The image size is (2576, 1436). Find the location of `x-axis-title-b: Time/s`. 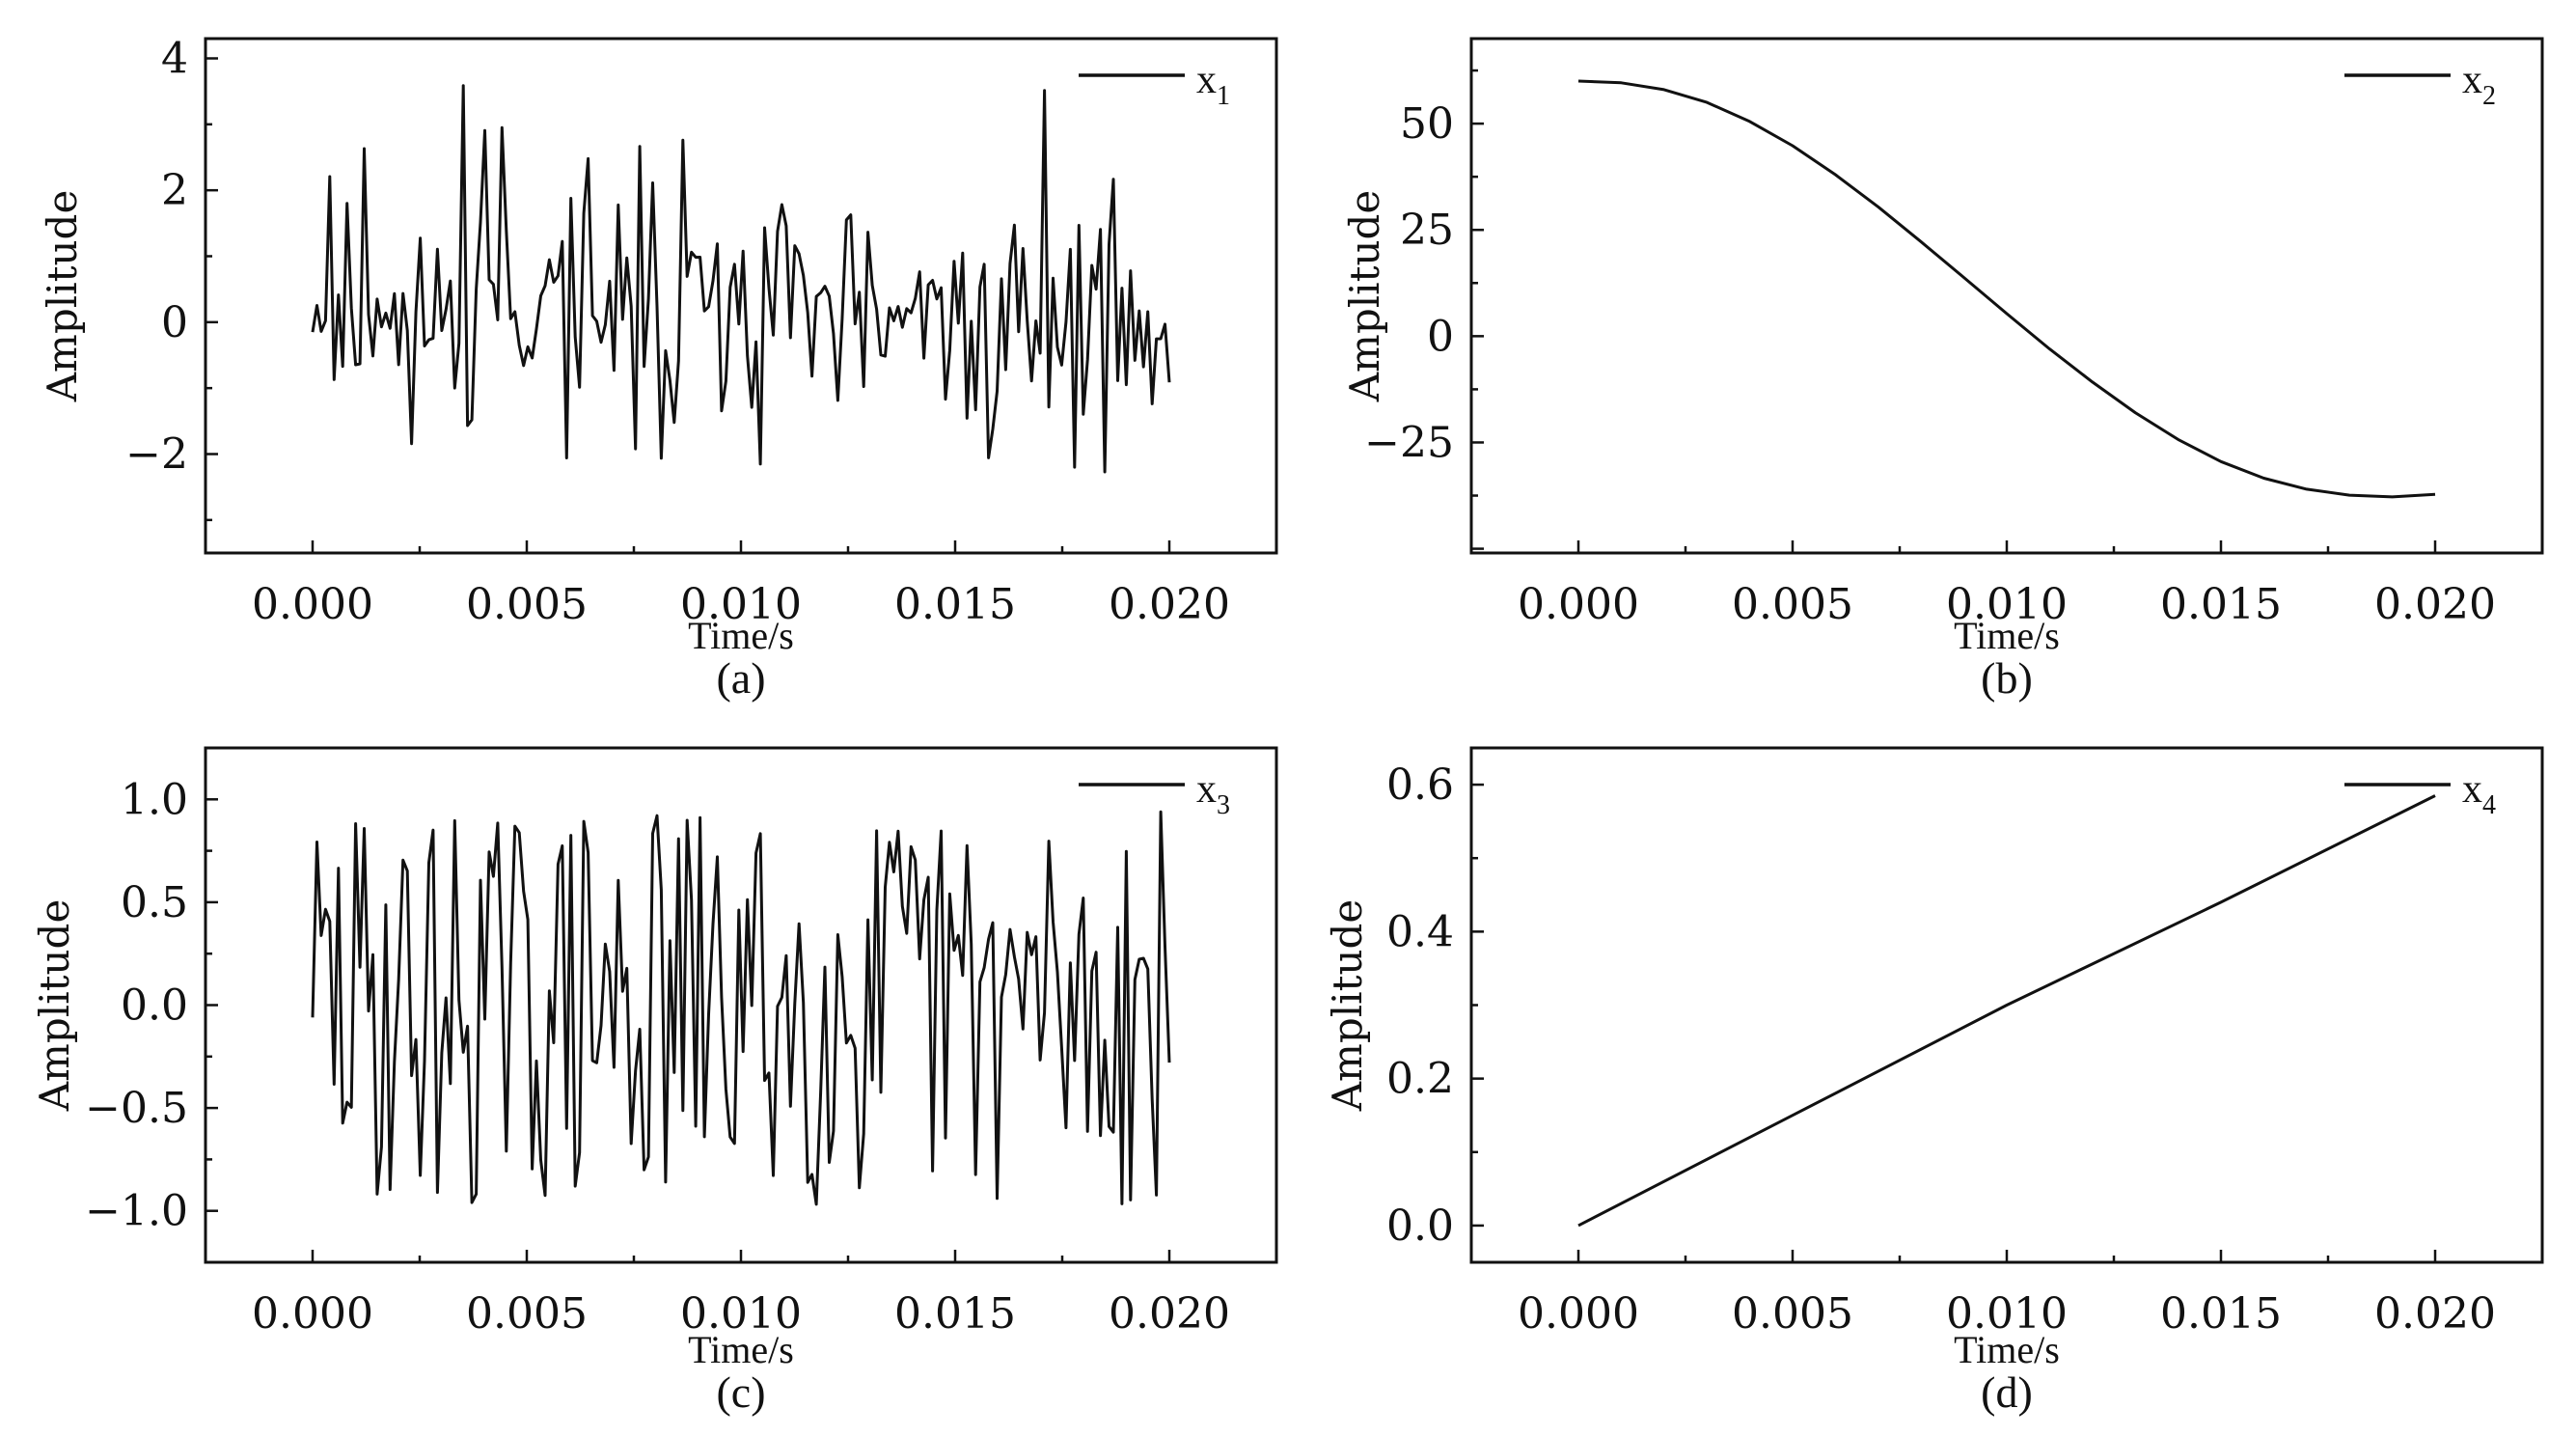

x-axis-title-b: Time/s is located at coordinates (2007, 635).